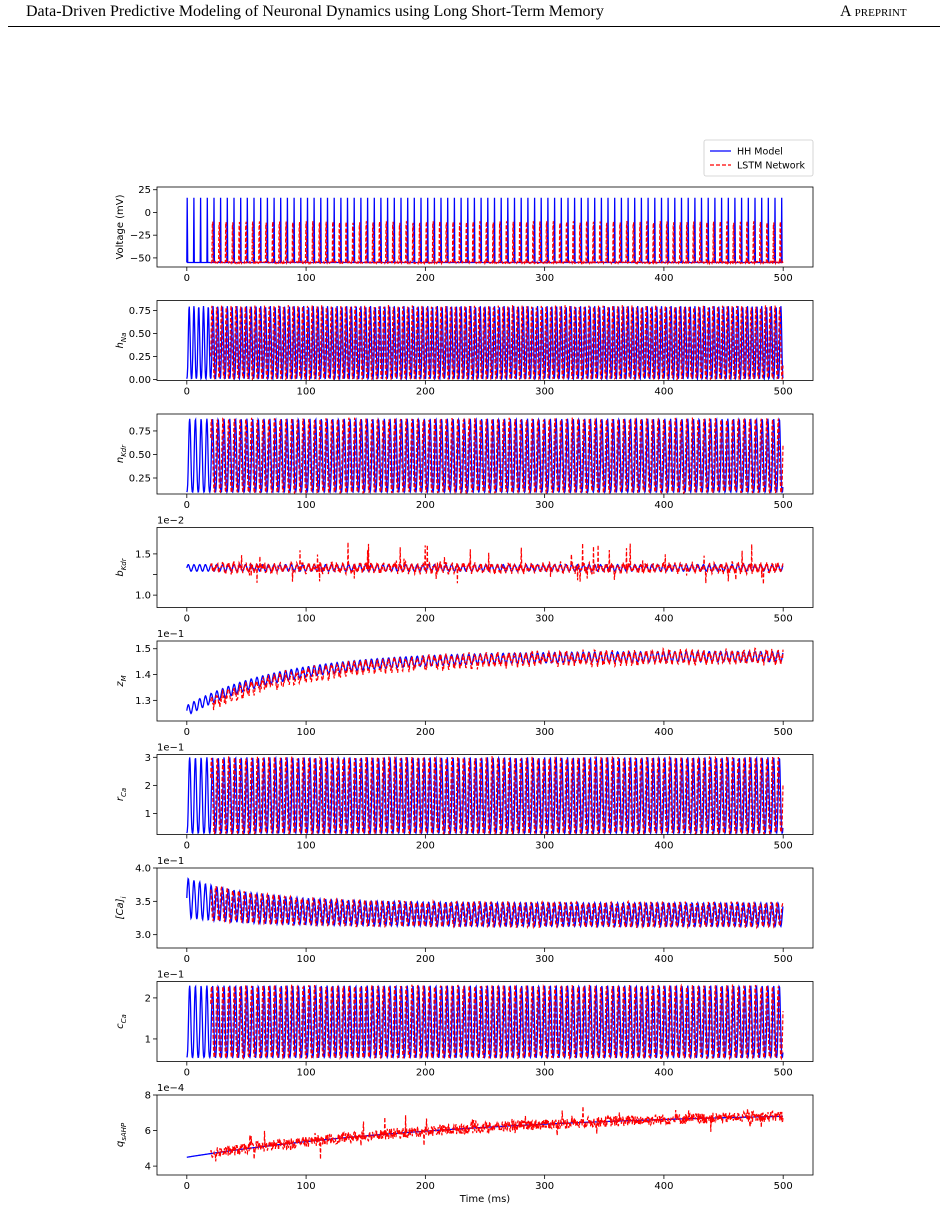  Describe the element at coordinates (143, 675) in the screenshot. I see `y-tick-label: 1.4` at that location.